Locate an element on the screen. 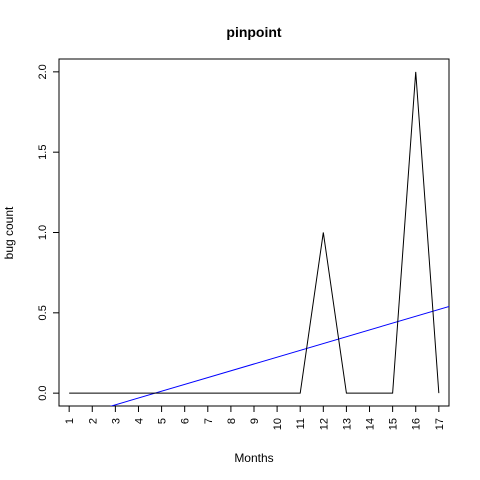 Image resolution: width=480 pixels, height=480 pixels. x-tick-label: 13 is located at coordinates (347, 424).